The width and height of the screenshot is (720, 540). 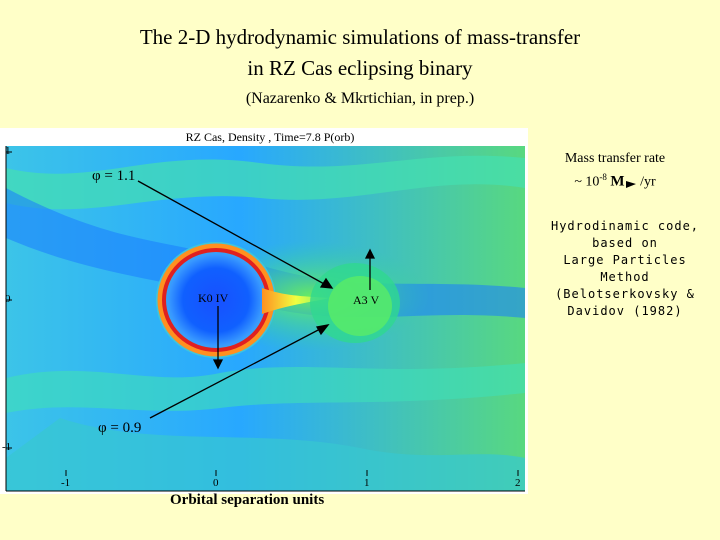 I want to click on y-tick-1: 1, so click(x=8, y=151).